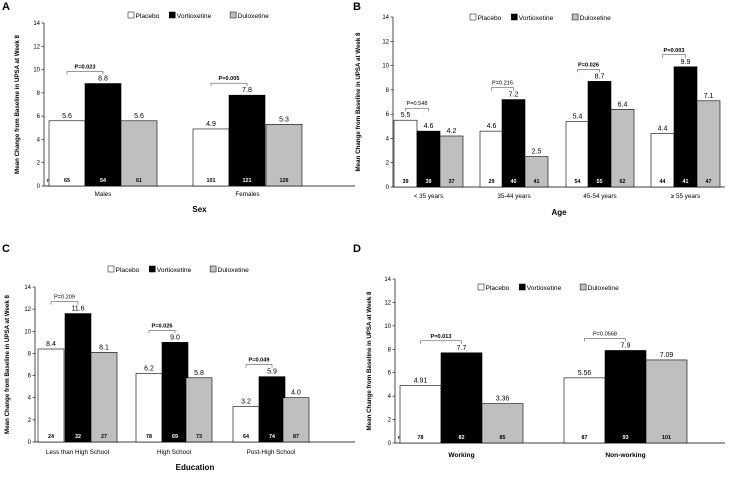  Describe the element at coordinates (149, 368) in the screenshot. I see `bar-value-label: 6.2` at that location.